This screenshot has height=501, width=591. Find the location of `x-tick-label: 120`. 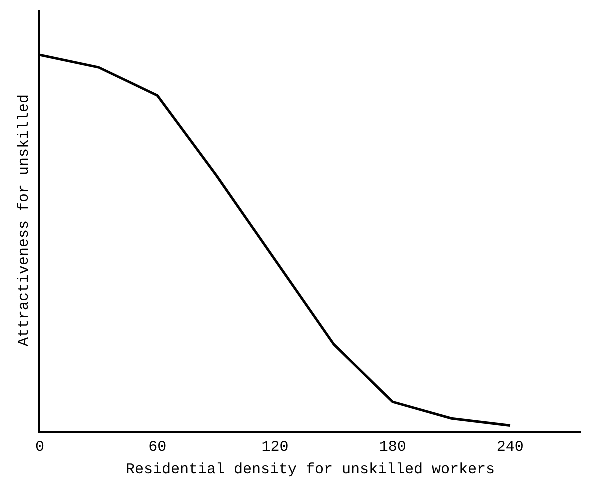

x-tick-label: 120 is located at coordinates (275, 447).